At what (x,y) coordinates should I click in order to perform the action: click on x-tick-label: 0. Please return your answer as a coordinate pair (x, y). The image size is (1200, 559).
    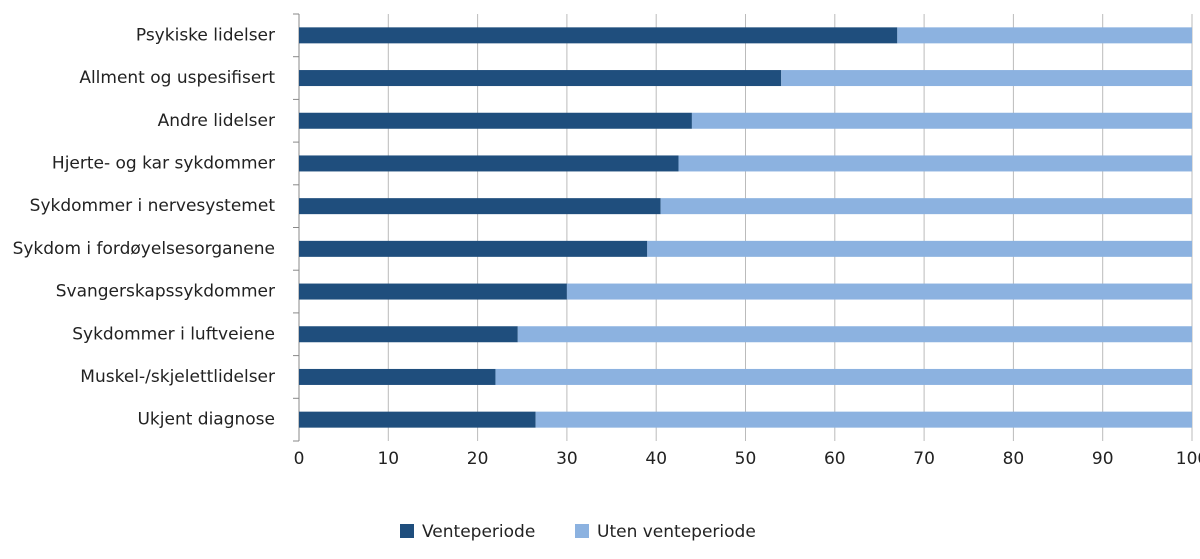
    Looking at the image, I should click on (299, 459).